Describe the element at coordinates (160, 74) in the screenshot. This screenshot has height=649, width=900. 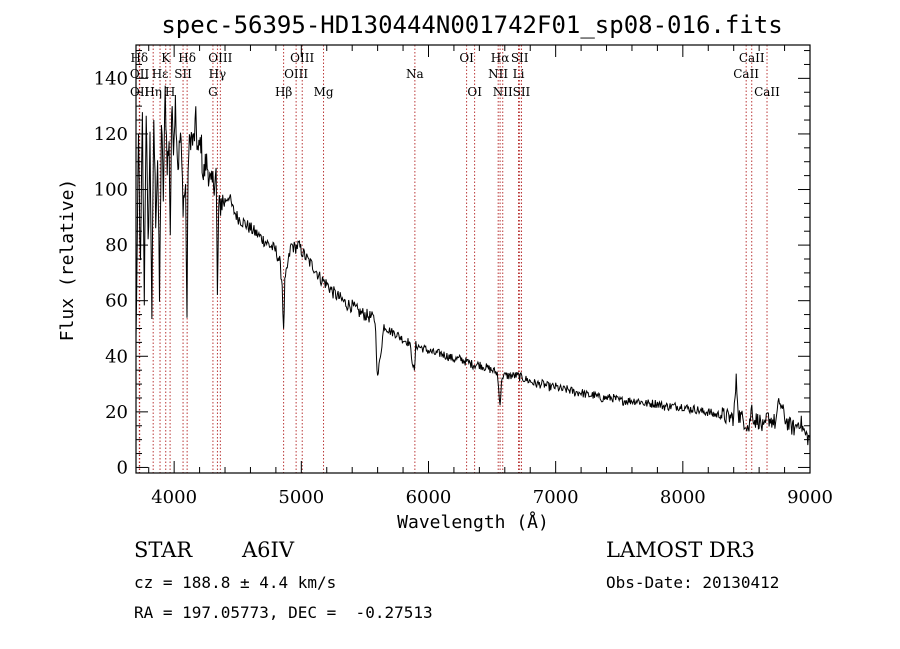
I see `spectral-line-label: Hε` at that location.